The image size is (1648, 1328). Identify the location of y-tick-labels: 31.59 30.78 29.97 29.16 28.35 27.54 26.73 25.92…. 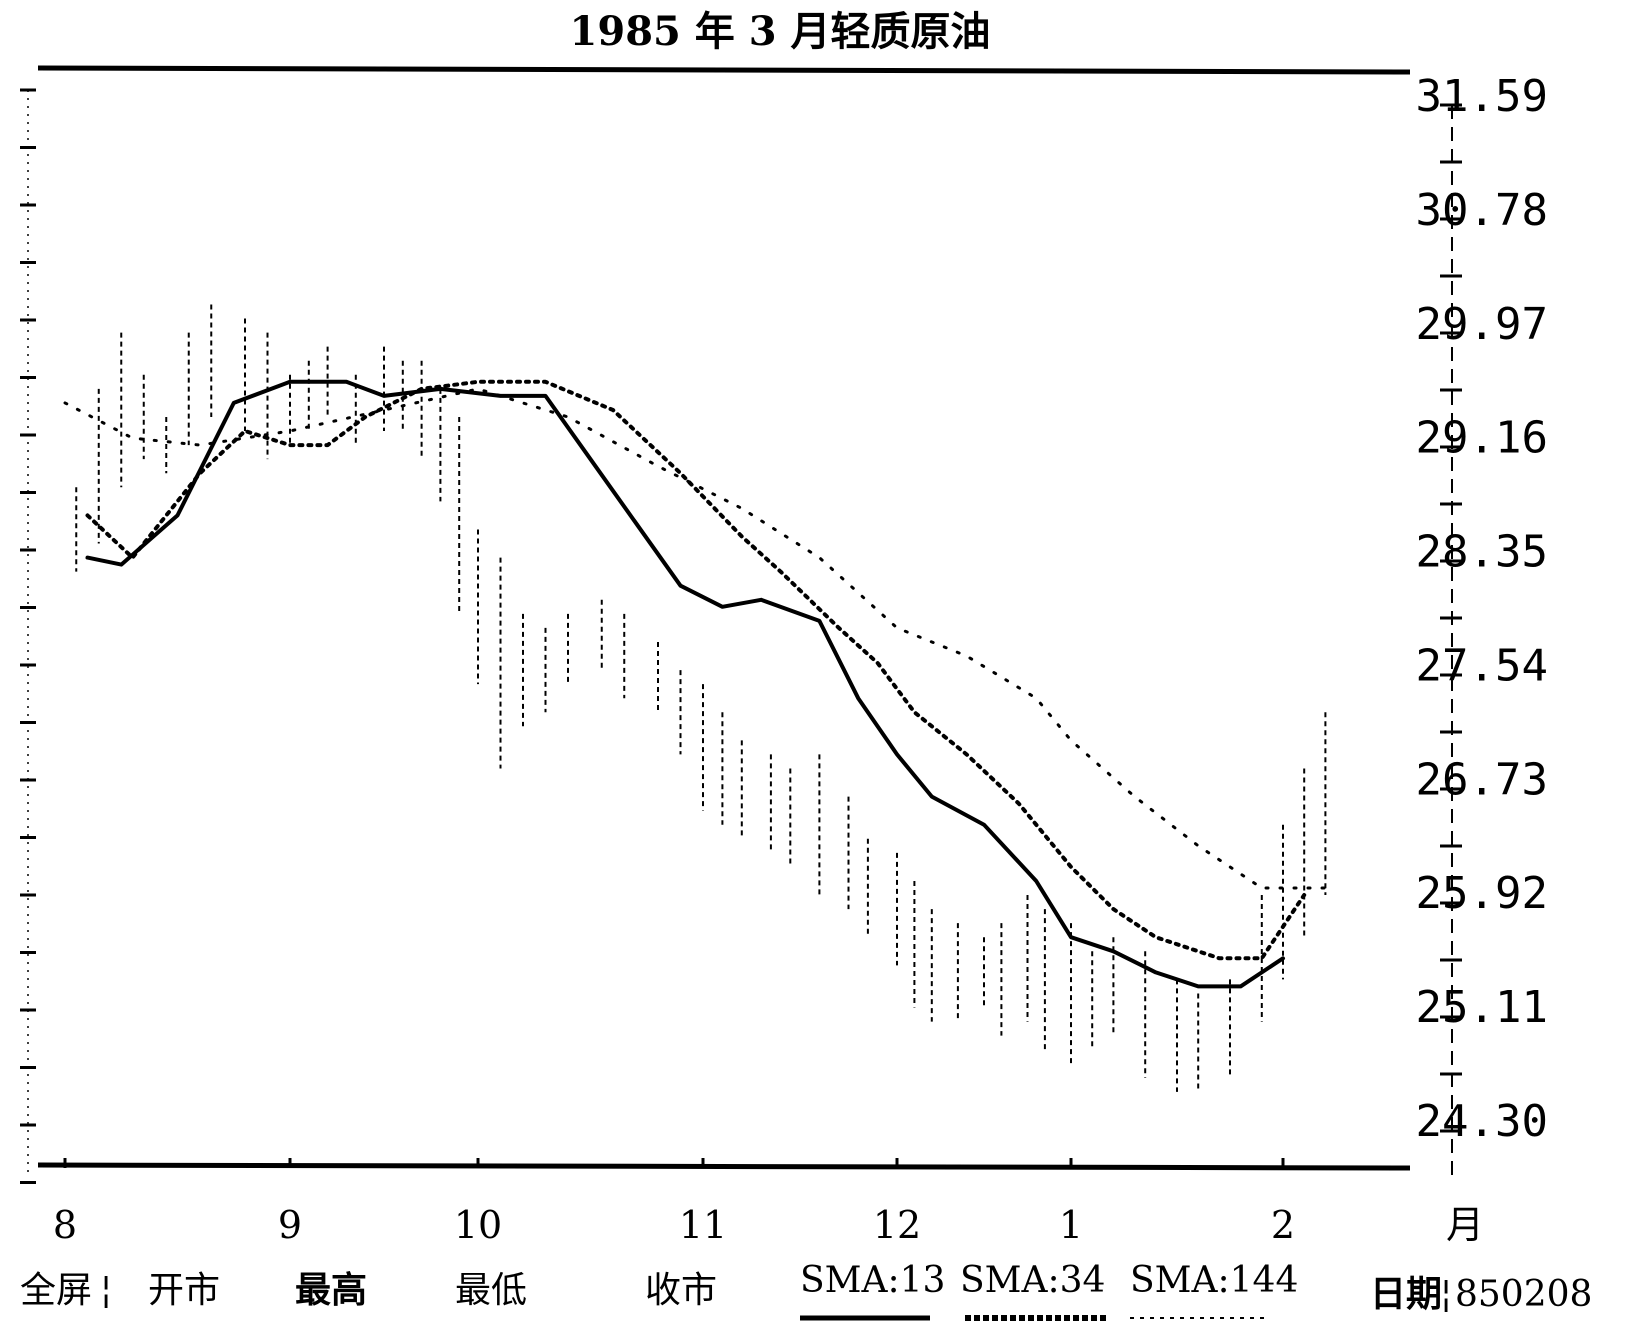
(1482, 609).